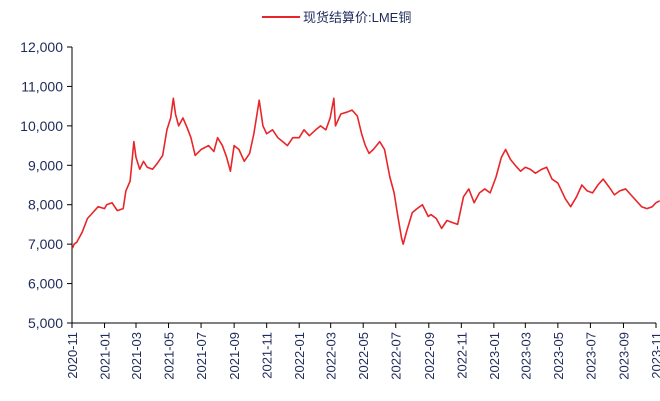 This screenshot has width=660, height=401. What do you see at coordinates (136, 356) in the screenshot?
I see `x-tick-label: 2021-03` at bounding box center [136, 356].